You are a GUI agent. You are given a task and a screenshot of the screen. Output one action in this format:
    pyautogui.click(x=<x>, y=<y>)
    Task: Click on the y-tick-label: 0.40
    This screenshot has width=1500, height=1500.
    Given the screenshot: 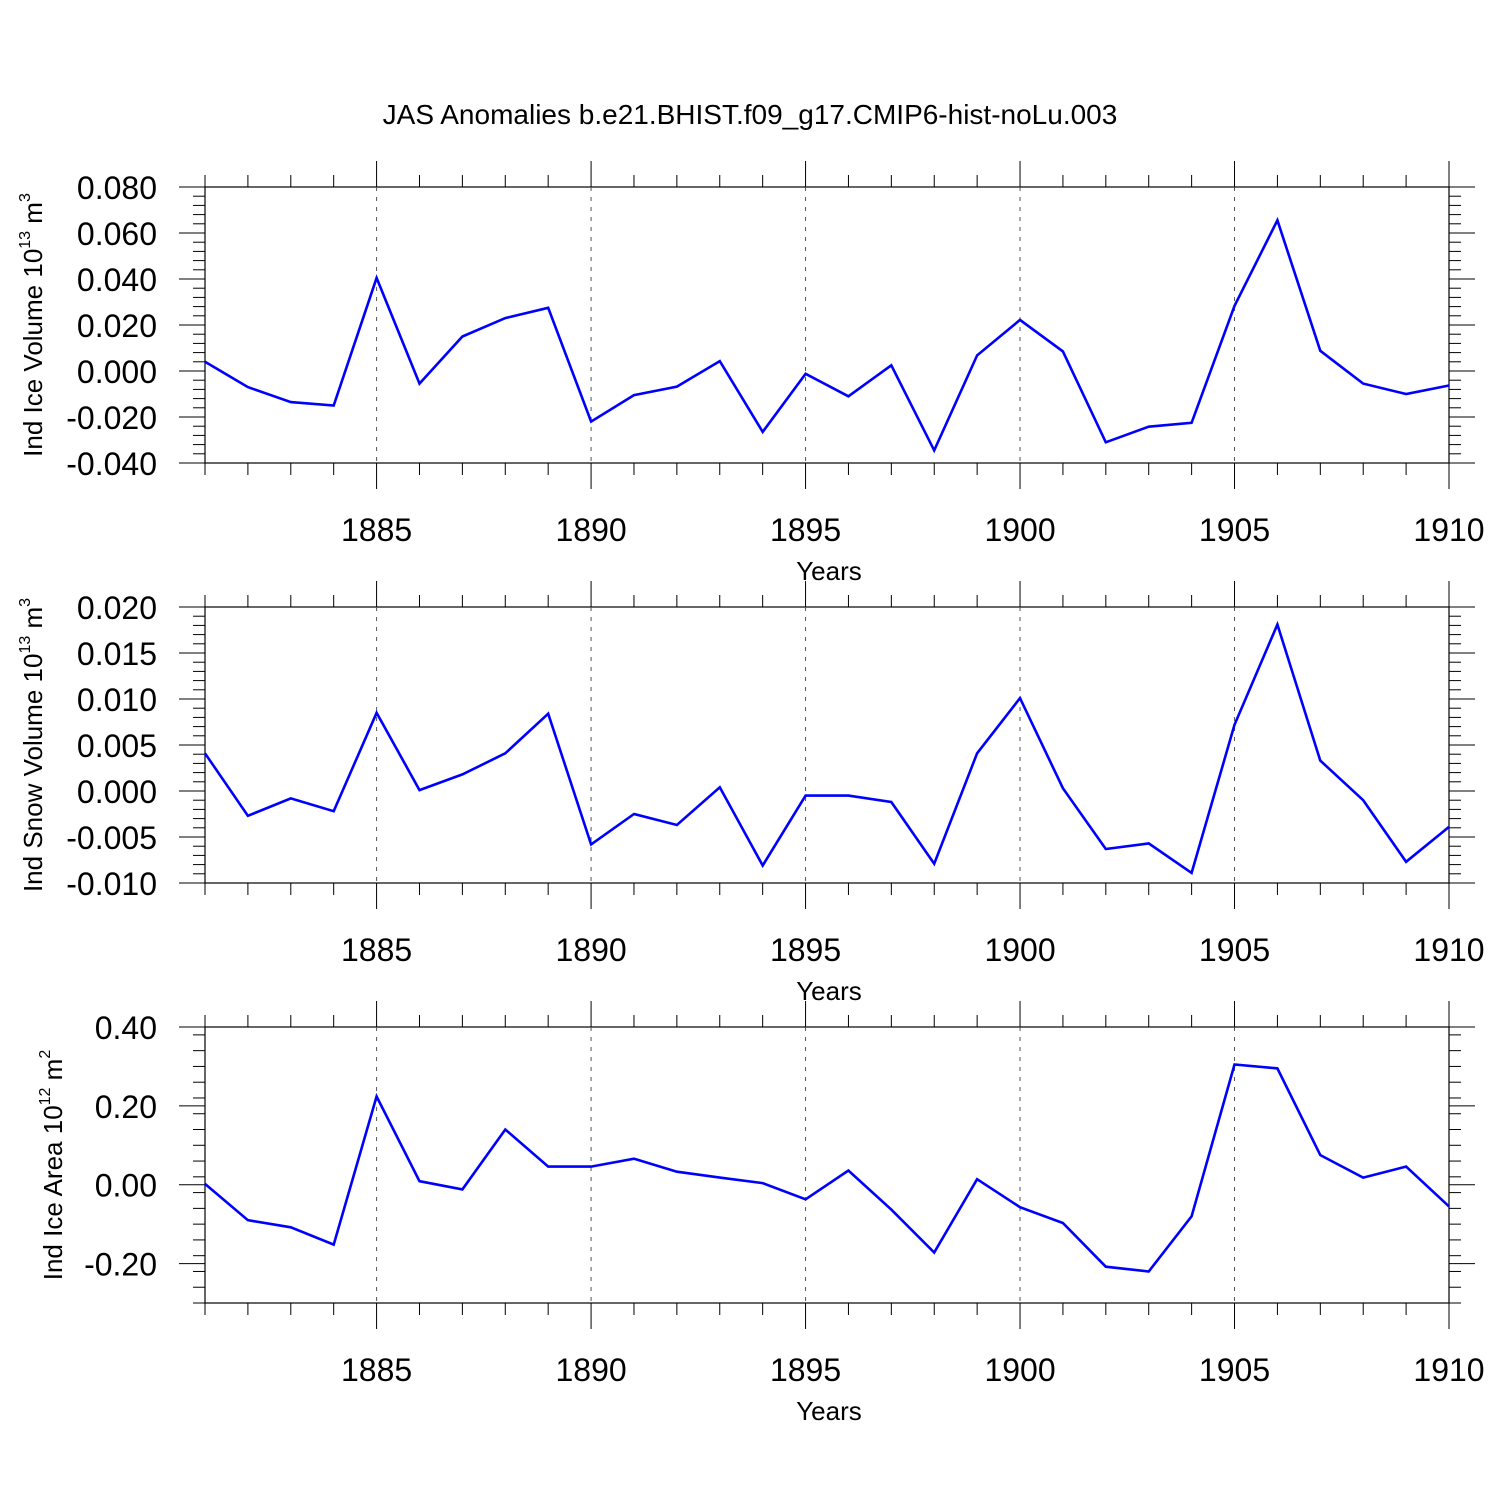 What is the action you would take?
    pyautogui.click(x=126, y=1028)
    